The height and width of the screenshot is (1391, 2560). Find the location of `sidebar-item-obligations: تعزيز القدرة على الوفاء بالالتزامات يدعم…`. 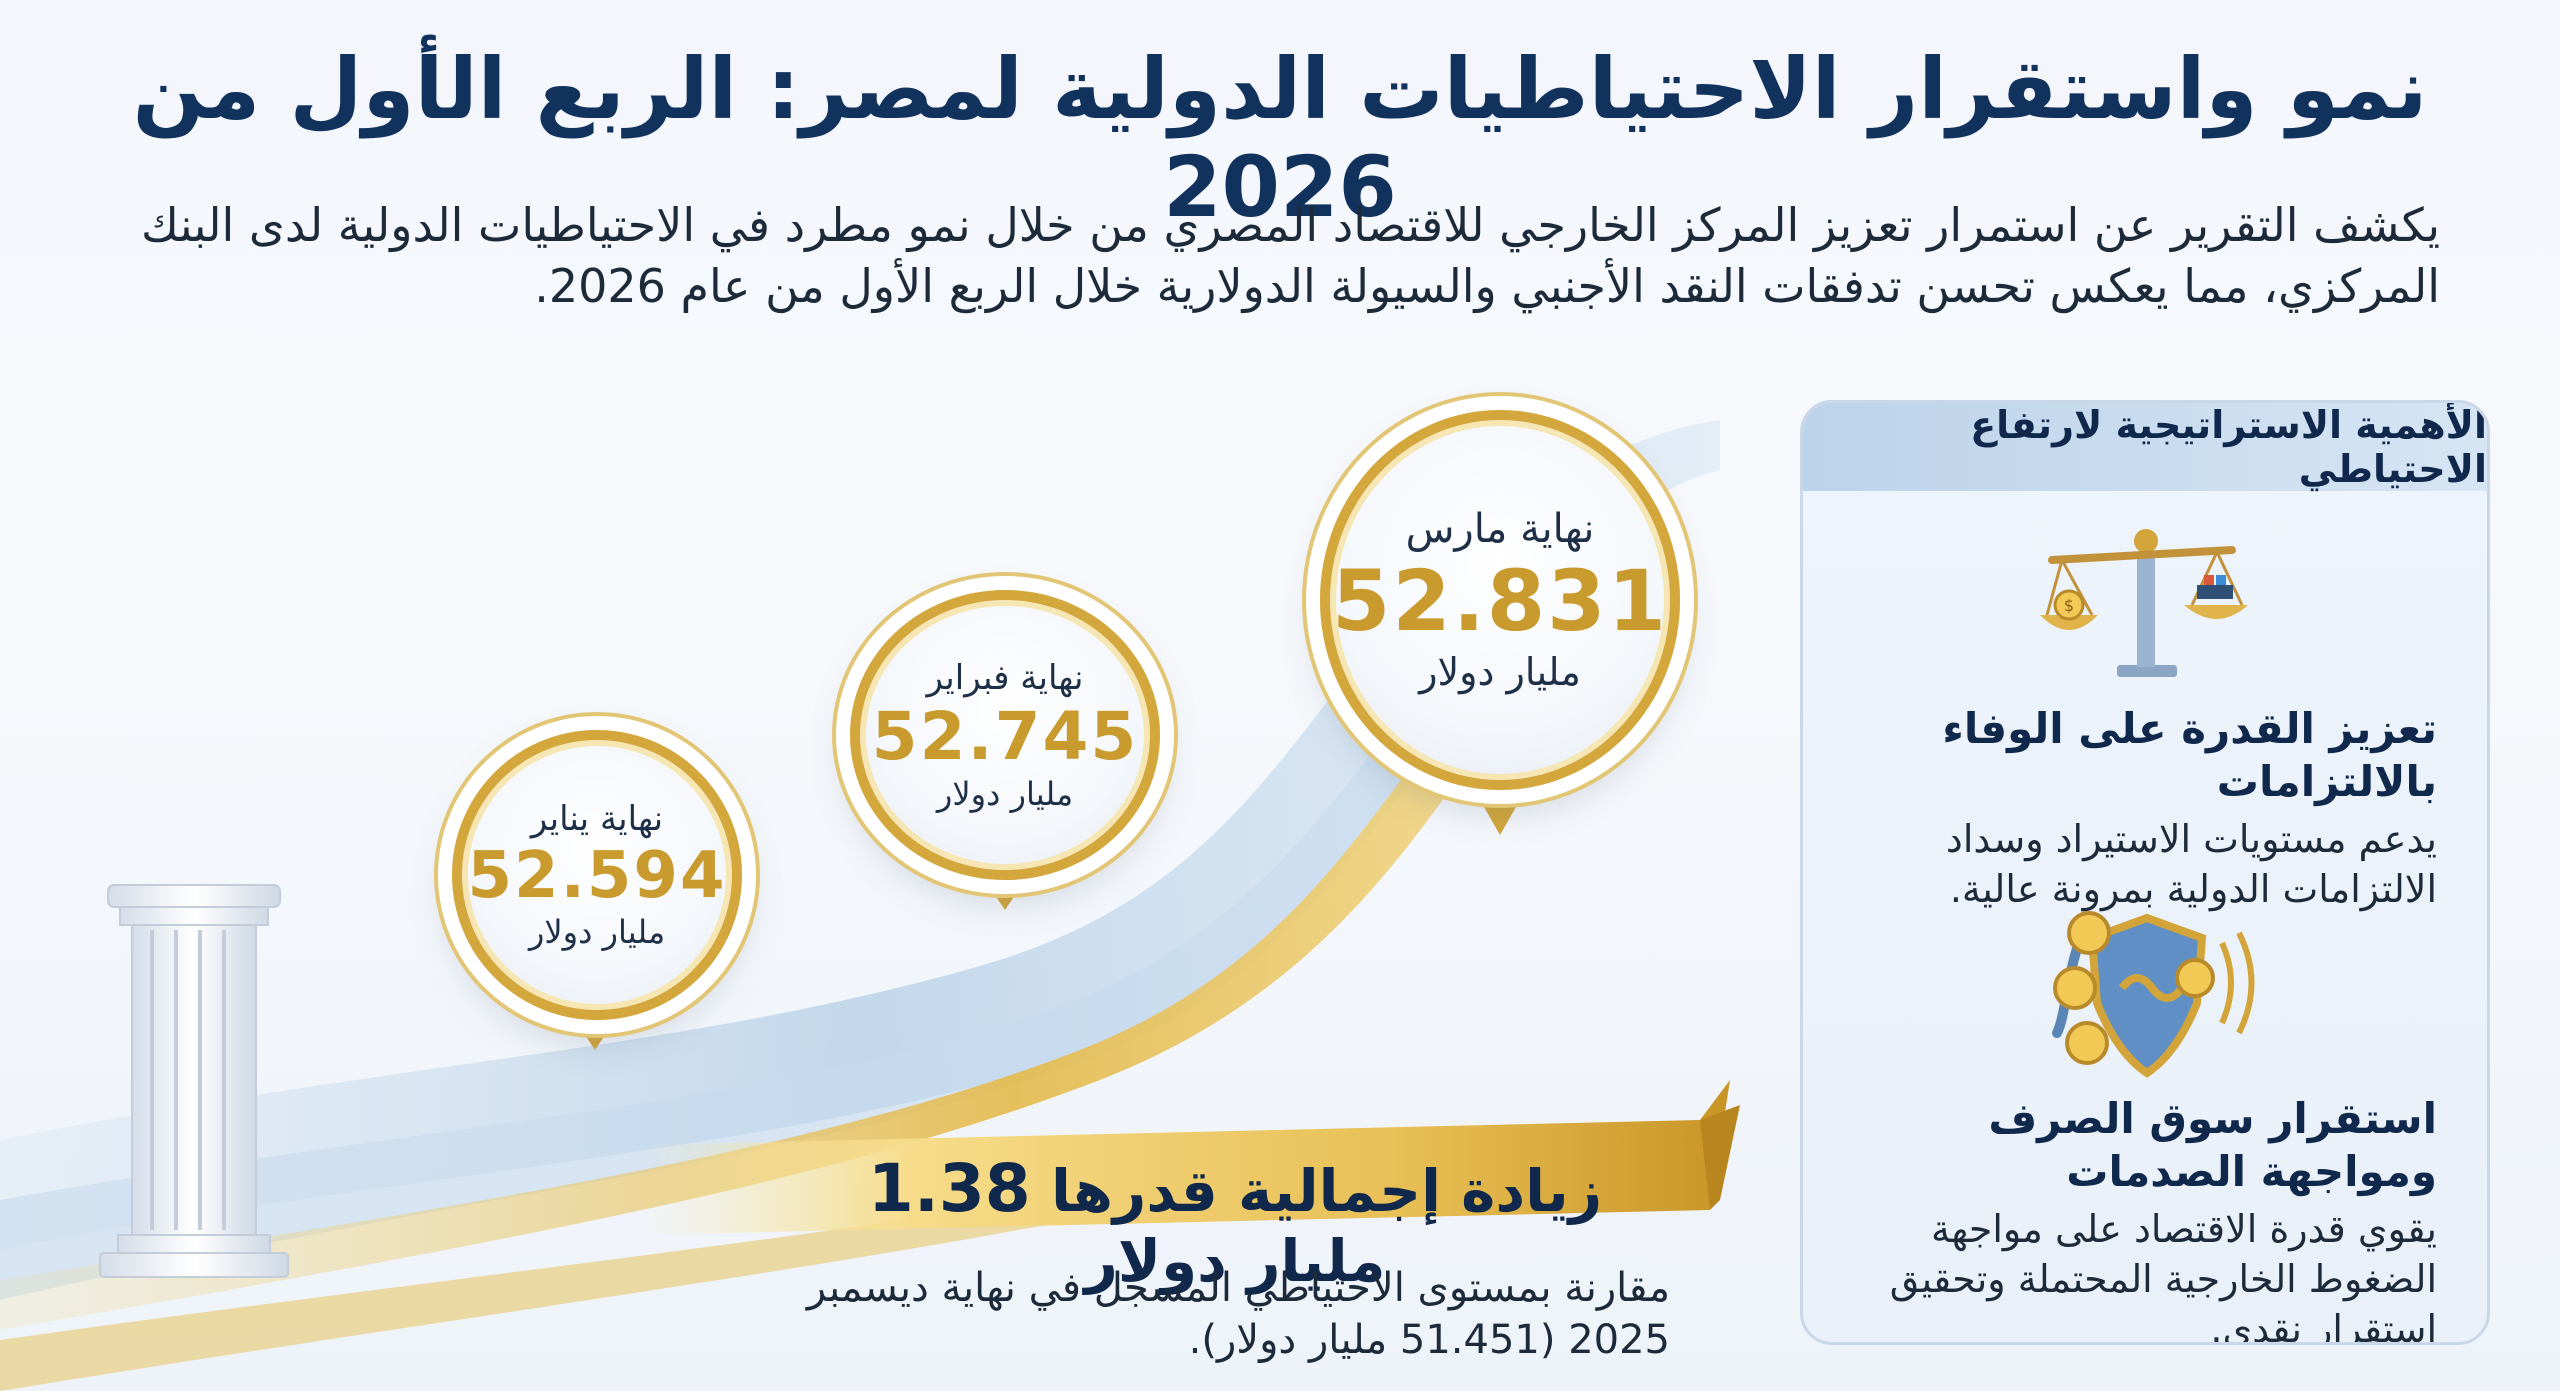

sidebar-item-obligations: تعزيز القدرة على الوفاء بالالتزامات يدعم… is located at coordinates (2137, 808).